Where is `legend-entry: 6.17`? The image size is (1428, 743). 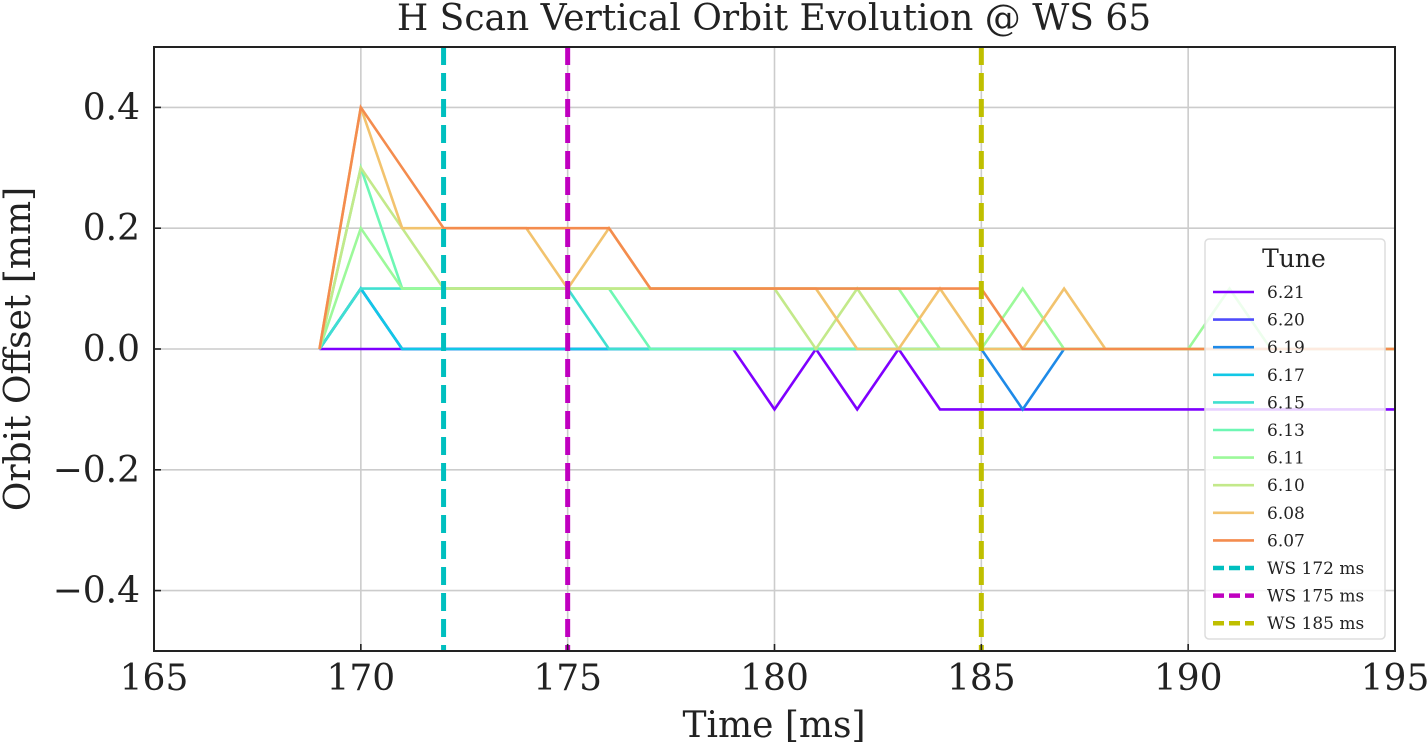
legend-entry: 6.17 is located at coordinates (1259, 376).